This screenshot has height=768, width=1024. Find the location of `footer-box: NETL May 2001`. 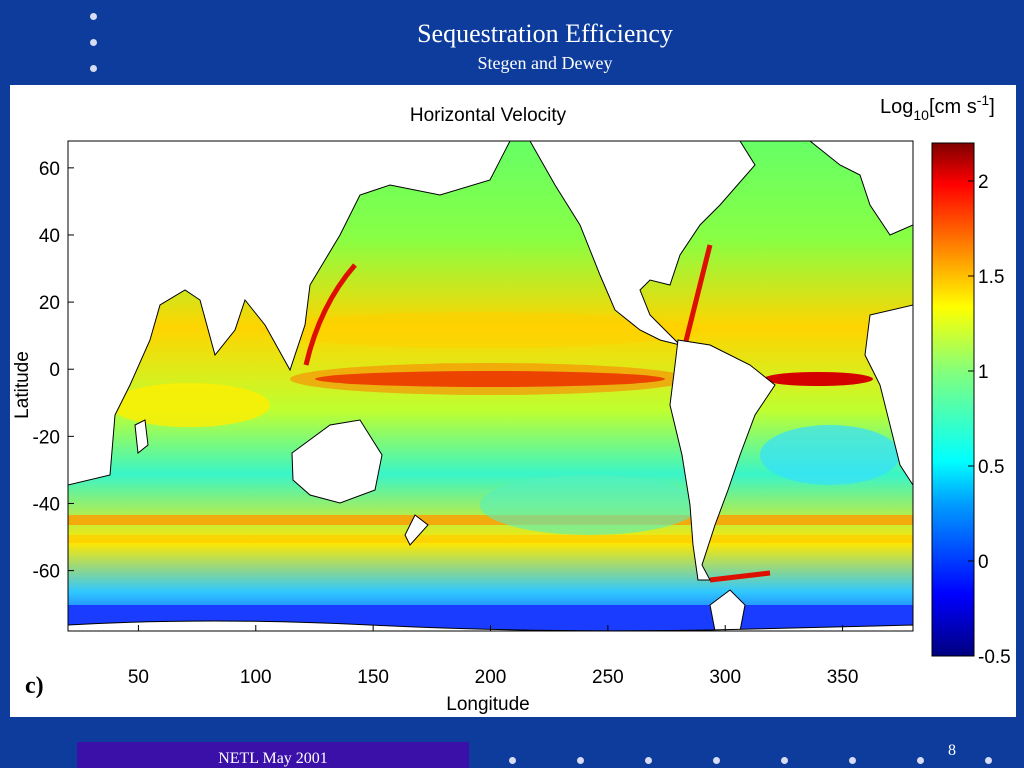

footer-box: NETL May 2001 is located at coordinates (273, 755).